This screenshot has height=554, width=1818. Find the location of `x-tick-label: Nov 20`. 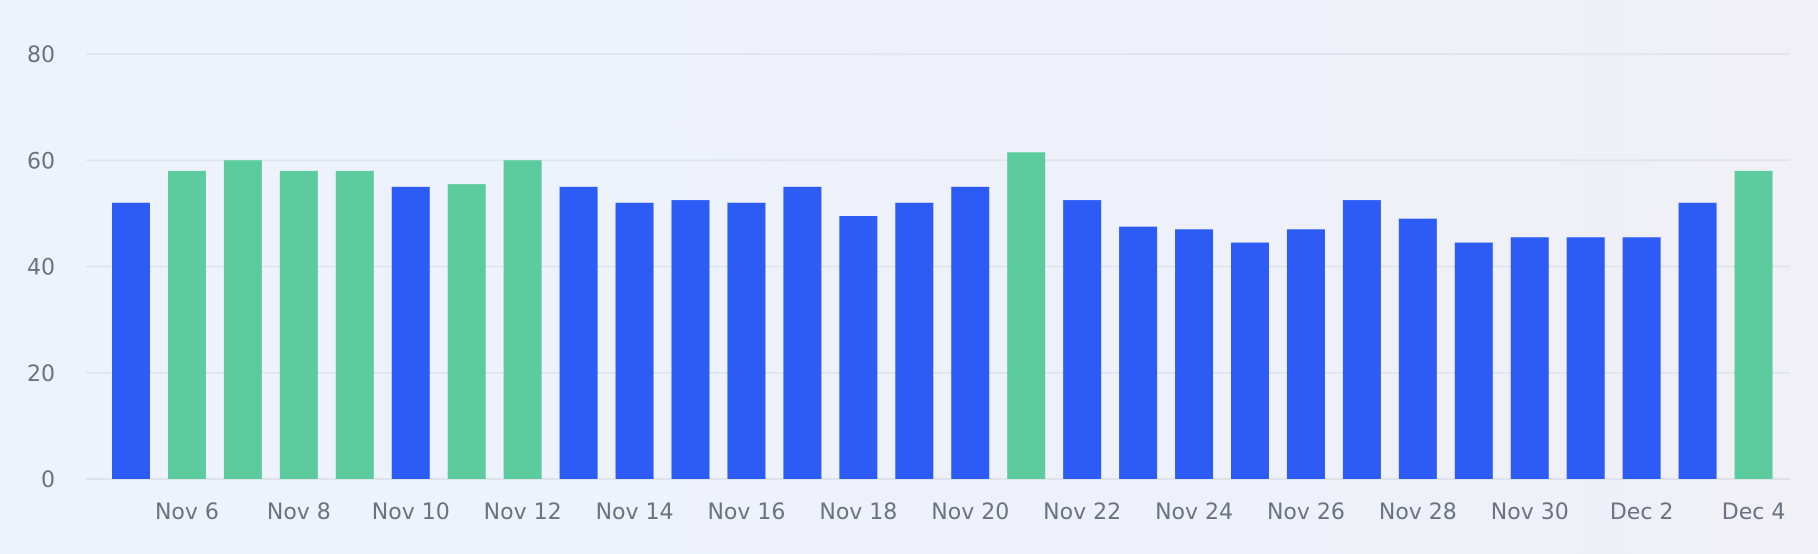

x-tick-label: Nov 20 is located at coordinates (970, 512).